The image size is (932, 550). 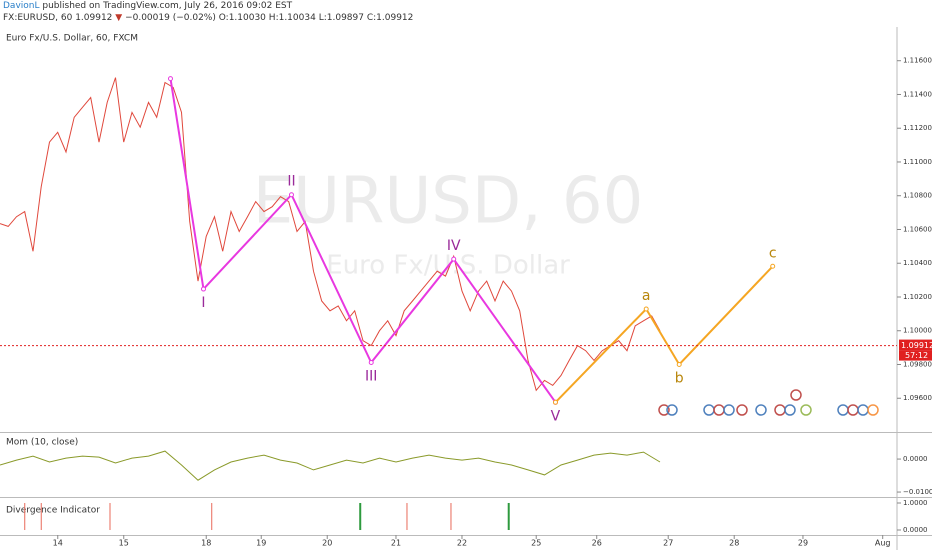 What do you see at coordinates (768, 402) in the screenshot?
I see `event-flags` at bounding box center [768, 402].